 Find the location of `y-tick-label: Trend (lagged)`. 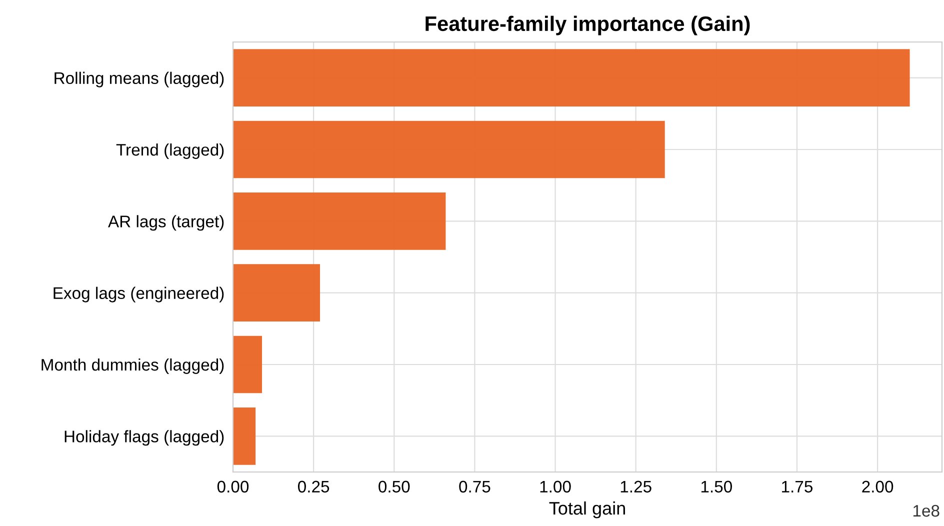

y-tick-label: Trend (lagged) is located at coordinates (170, 151).